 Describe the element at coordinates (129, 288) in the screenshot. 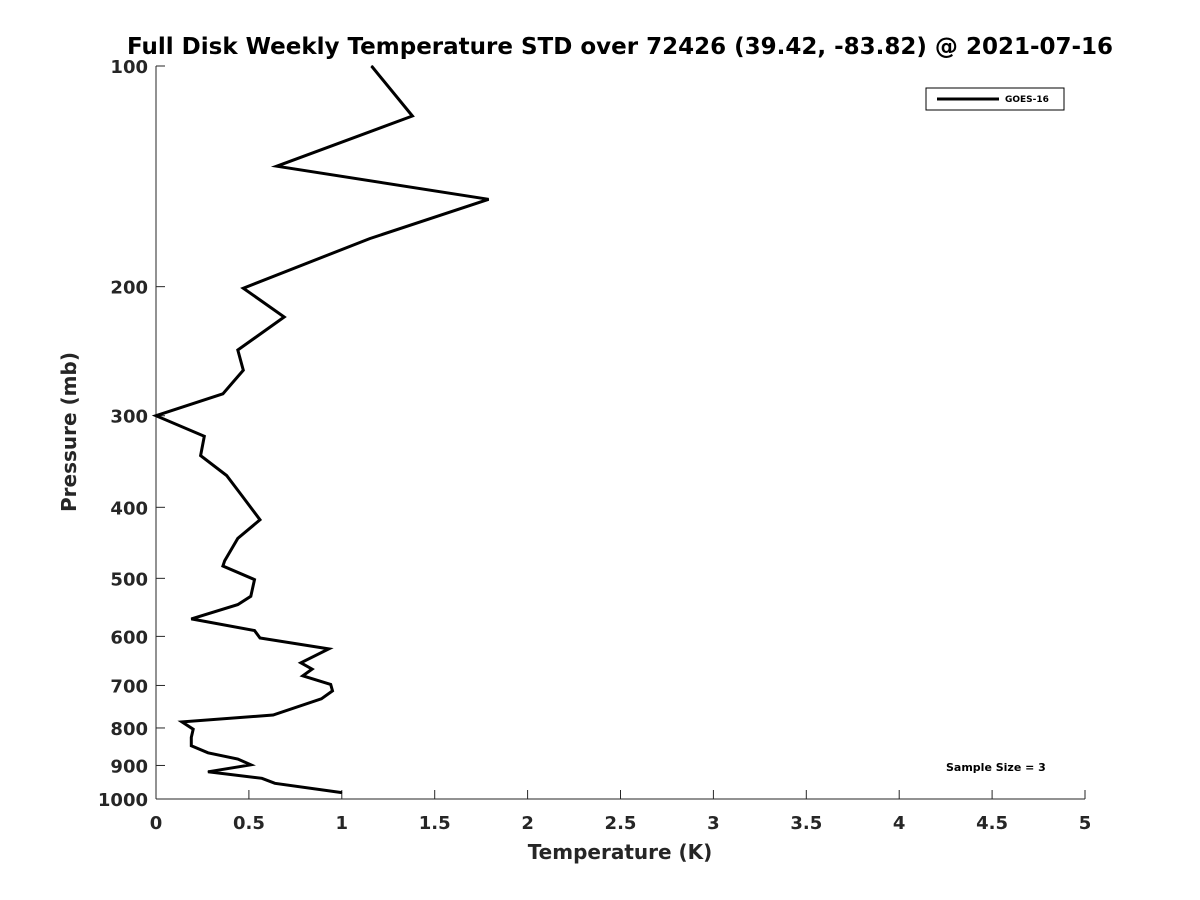

I see `y-tick-label: 200` at that location.